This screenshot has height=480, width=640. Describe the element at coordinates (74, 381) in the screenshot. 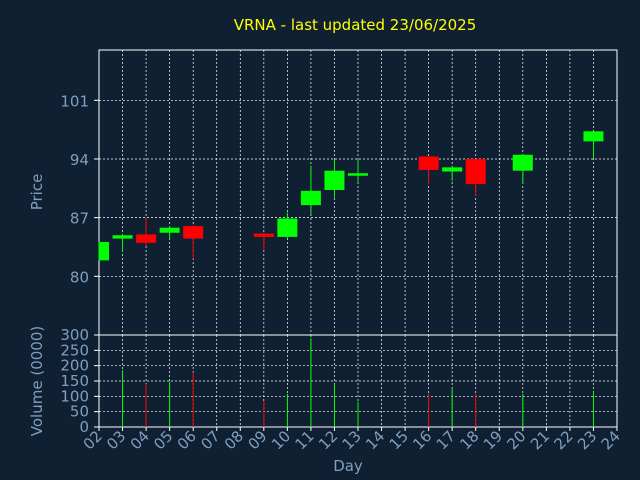

I see `volume-tick-label: 150` at that location.